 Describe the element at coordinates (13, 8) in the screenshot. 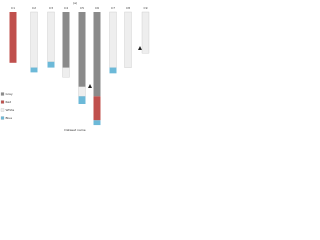

I see `x-tick-label: C1` at that location.